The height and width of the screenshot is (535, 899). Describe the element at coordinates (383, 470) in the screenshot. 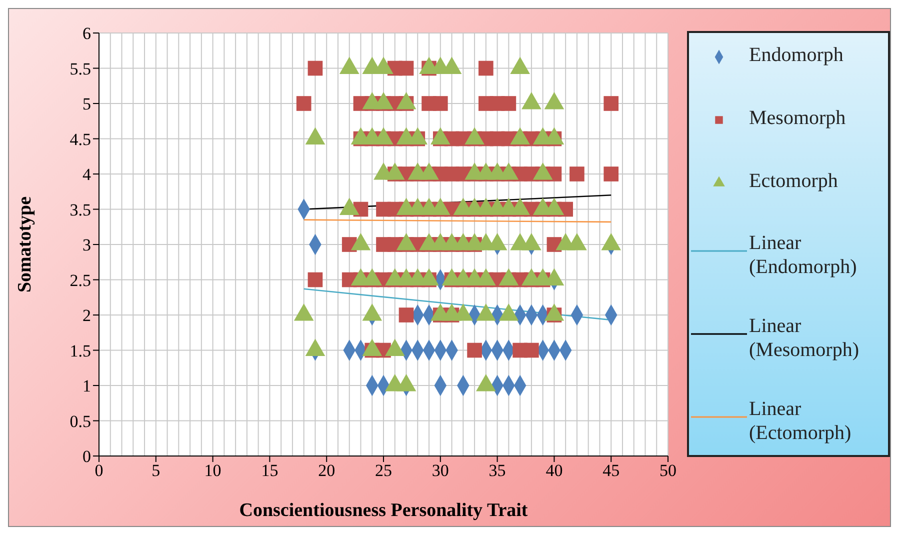

I see `x-tick-label: 25` at that location.